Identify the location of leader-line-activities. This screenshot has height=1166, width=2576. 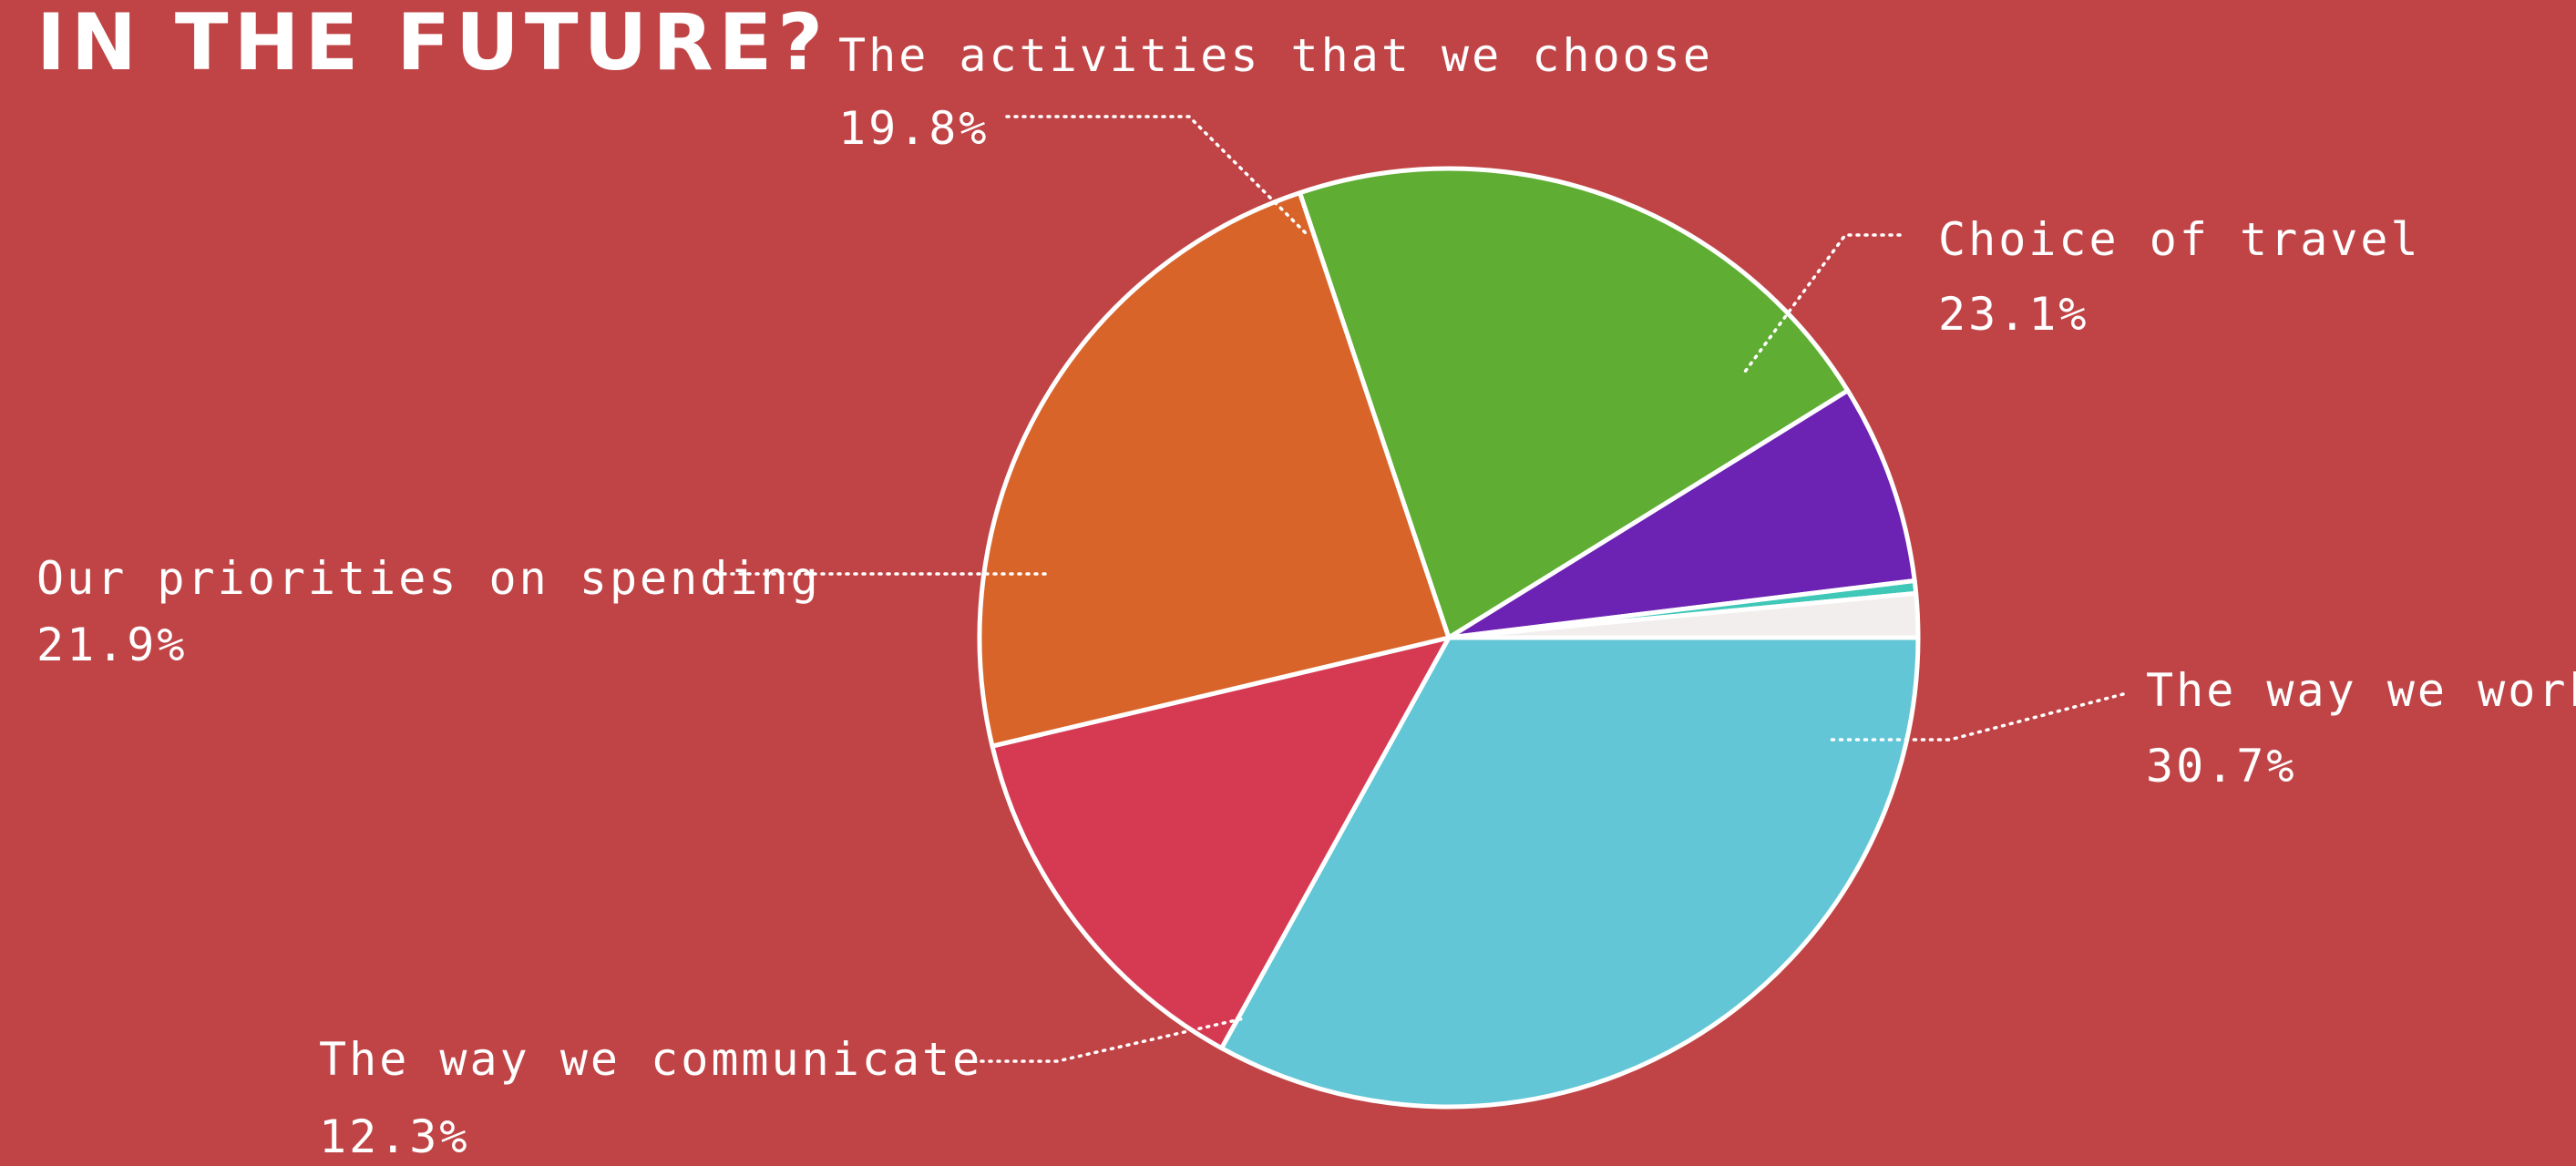
(1157, 176).